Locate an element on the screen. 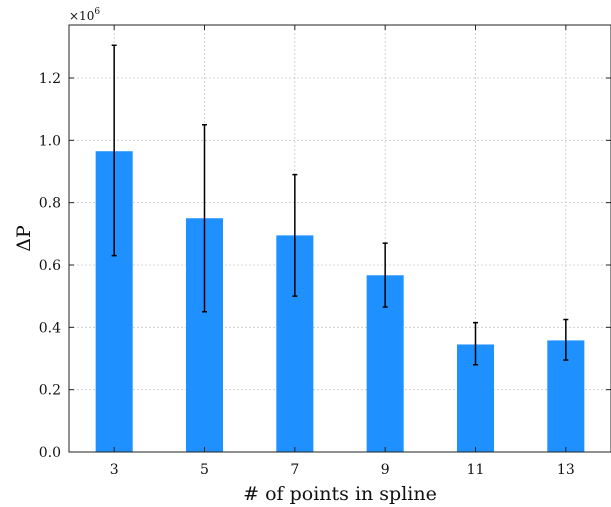 This screenshot has height=507, width=611. y-tick-label: 0.2 is located at coordinates (50, 391).